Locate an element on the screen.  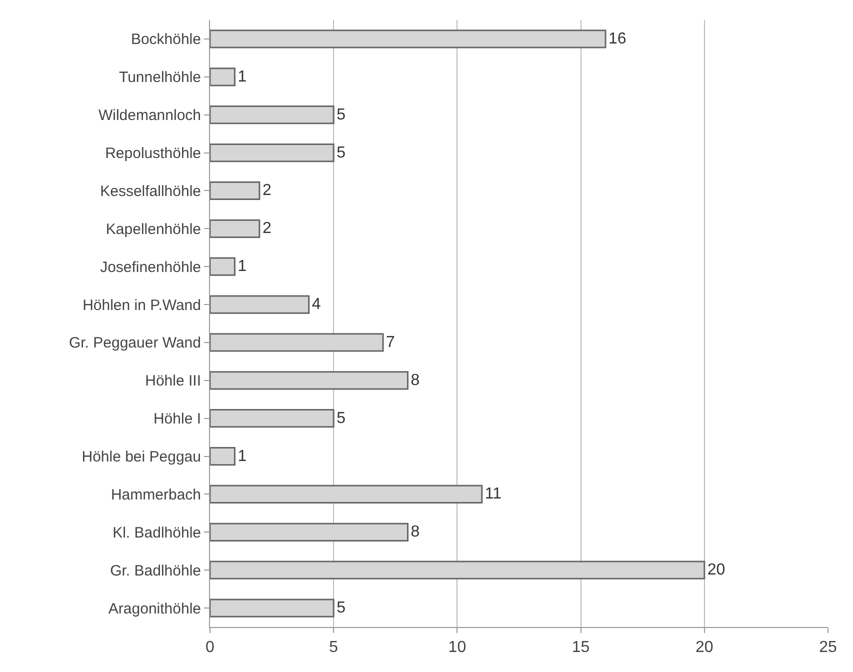
data-label: 11 is located at coordinates (493, 494).